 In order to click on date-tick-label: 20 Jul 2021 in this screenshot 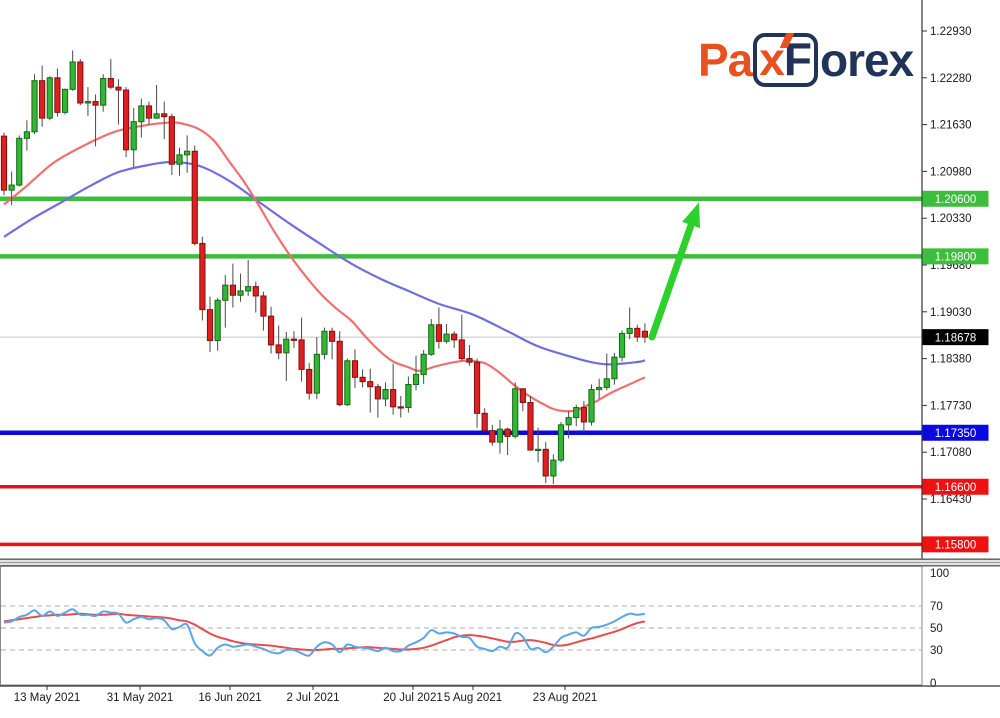, I will do `click(412, 698)`.